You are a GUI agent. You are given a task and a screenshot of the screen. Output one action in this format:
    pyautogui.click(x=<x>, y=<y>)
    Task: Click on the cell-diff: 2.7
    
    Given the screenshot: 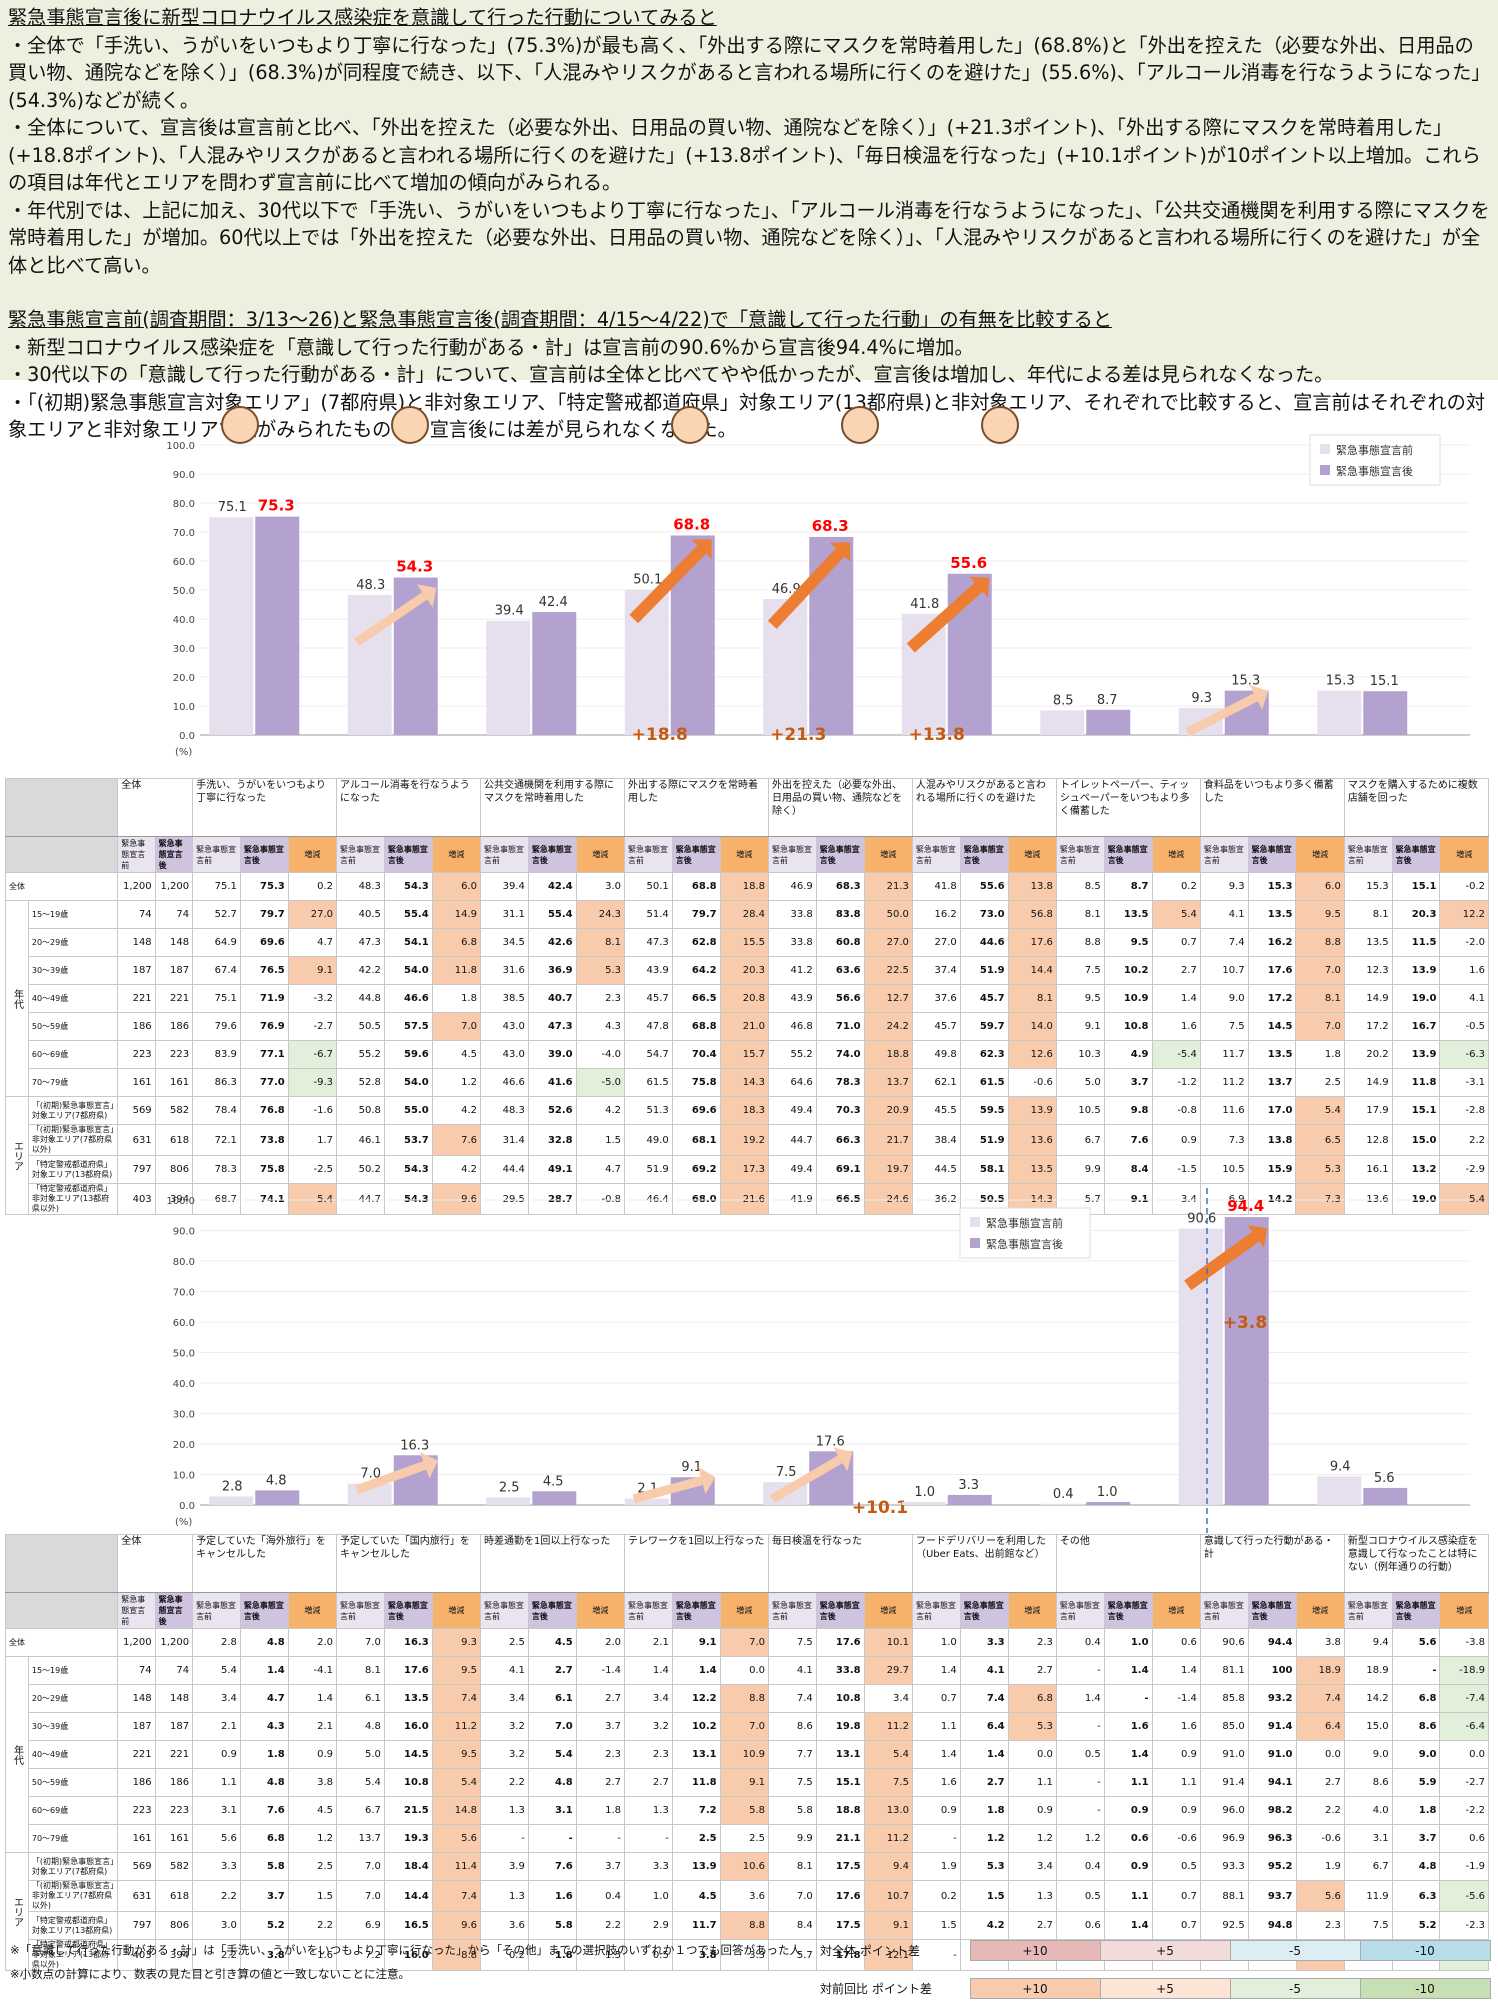 What is the action you would take?
    pyautogui.click(x=1320, y=1782)
    